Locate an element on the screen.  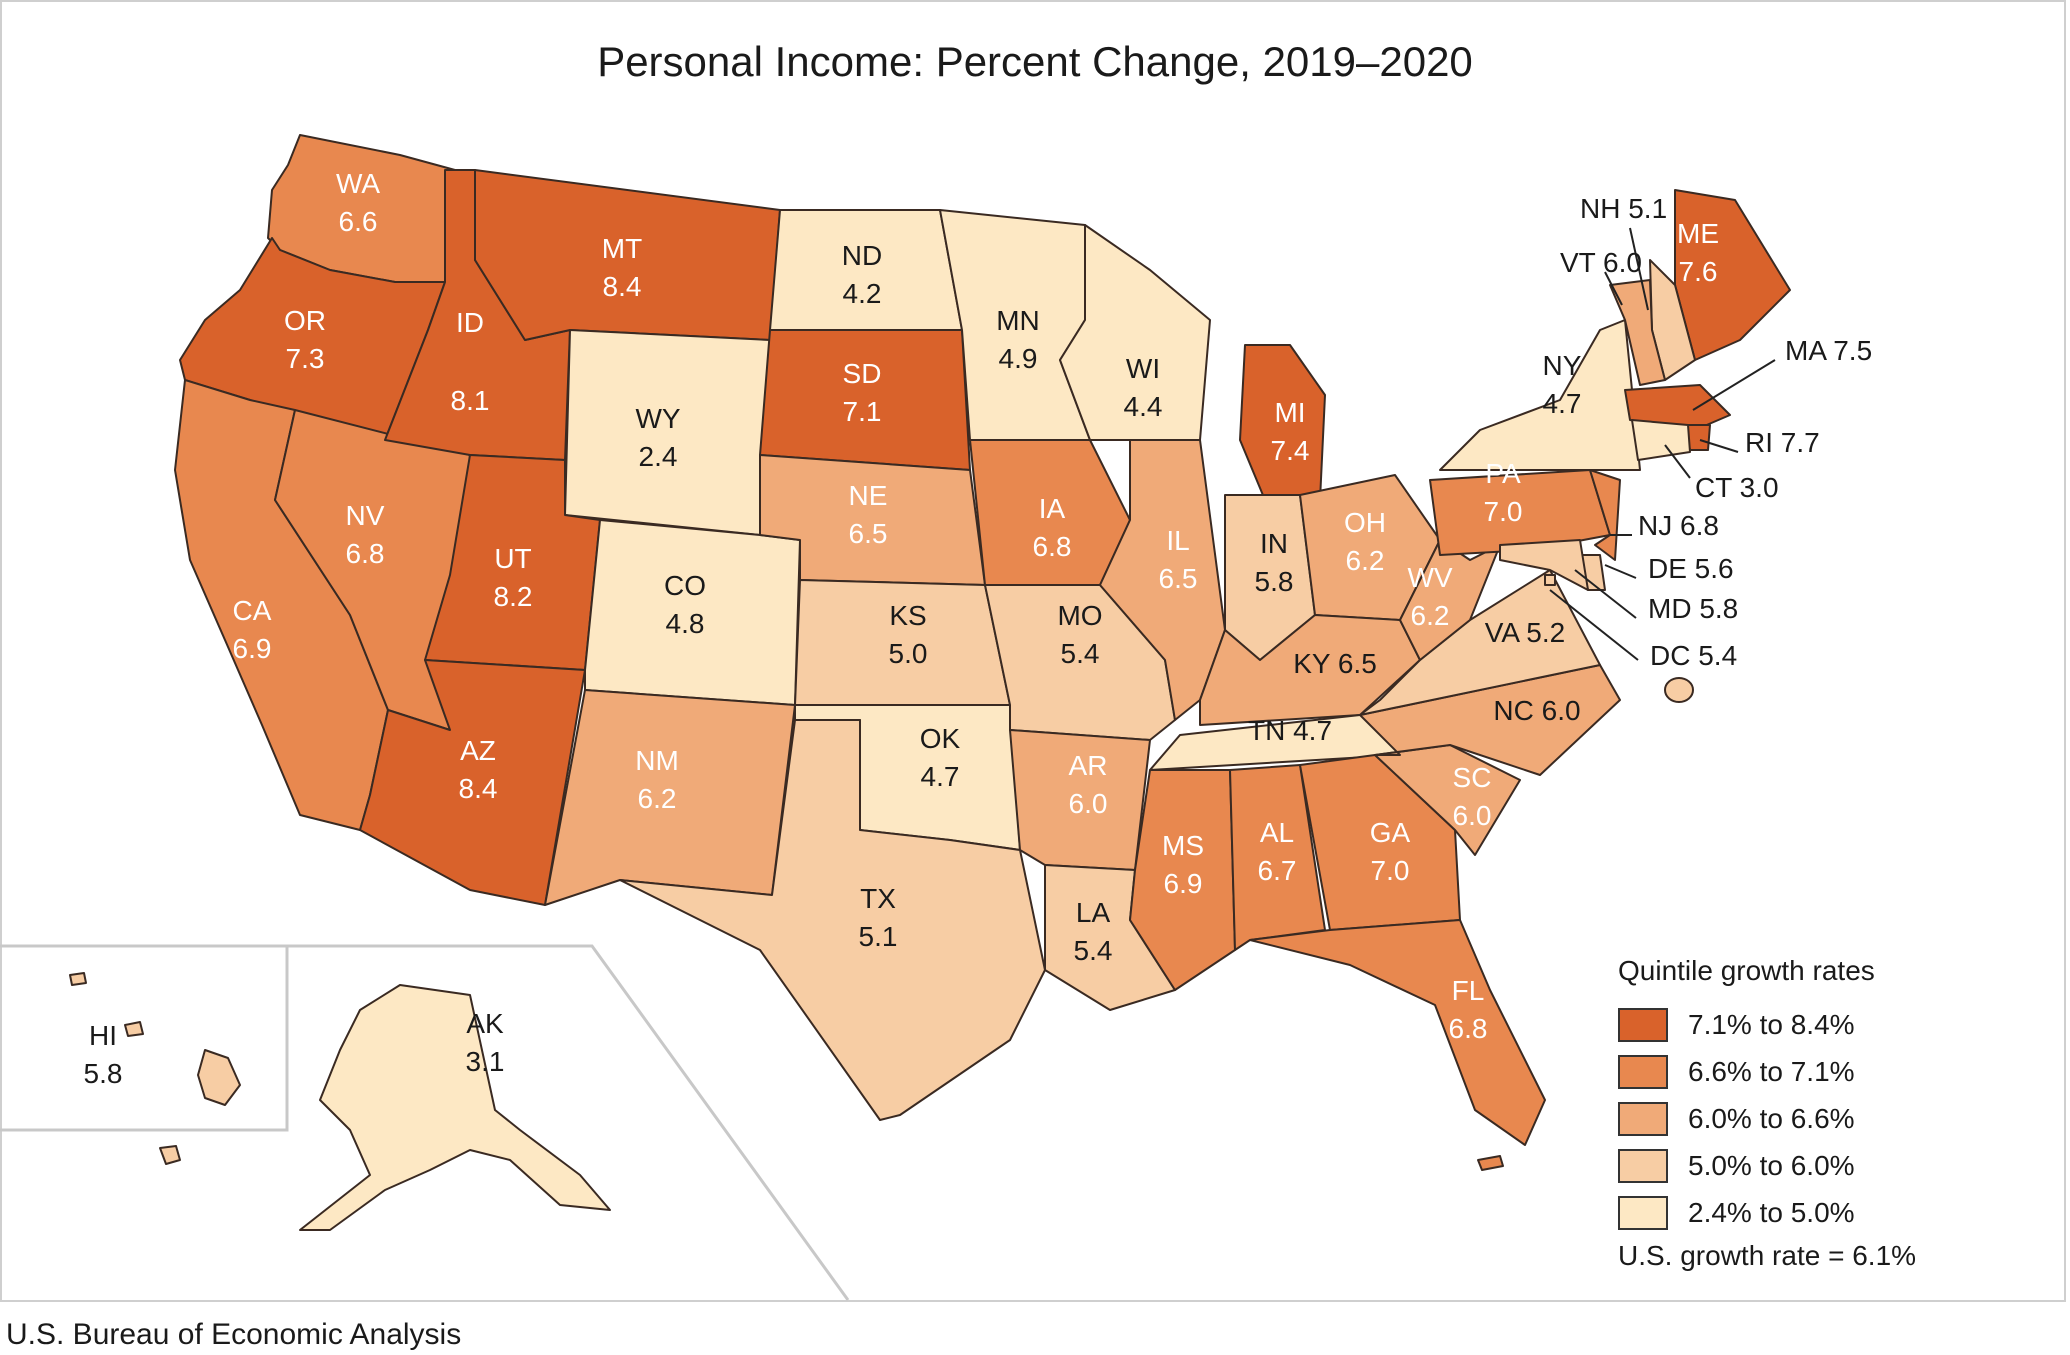
state-value-ga: 7.0 is located at coordinates (1390, 870).